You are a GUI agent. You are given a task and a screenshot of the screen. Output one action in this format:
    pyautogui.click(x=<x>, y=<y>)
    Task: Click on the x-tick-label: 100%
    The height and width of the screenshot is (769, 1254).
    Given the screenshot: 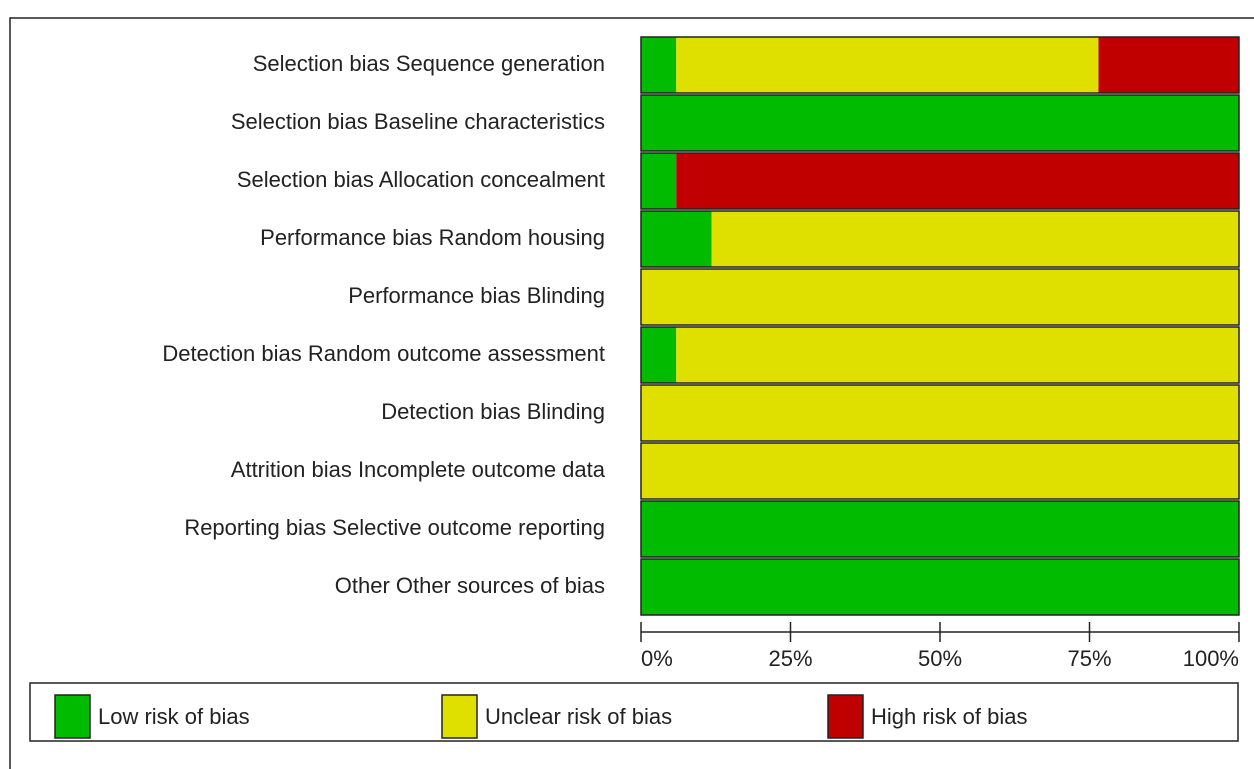 What is the action you would take?
    pyautogui.click(x=1211, y=658)
    